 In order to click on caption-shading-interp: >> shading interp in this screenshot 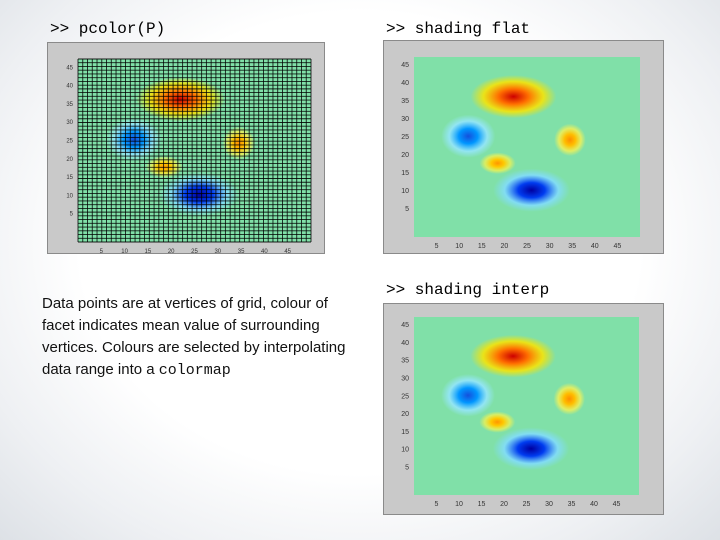, I will do `click(468, 290)`.